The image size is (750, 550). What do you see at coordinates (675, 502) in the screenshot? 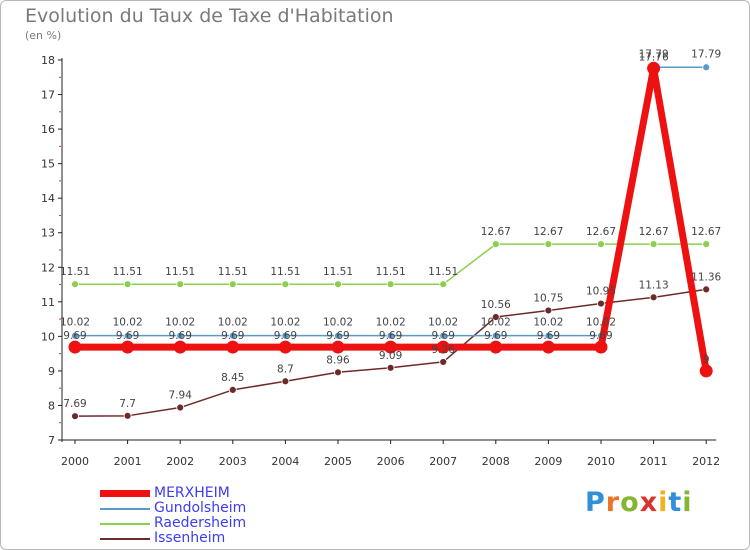
I see `logo-letter: t` at bounding box center [675, 502].